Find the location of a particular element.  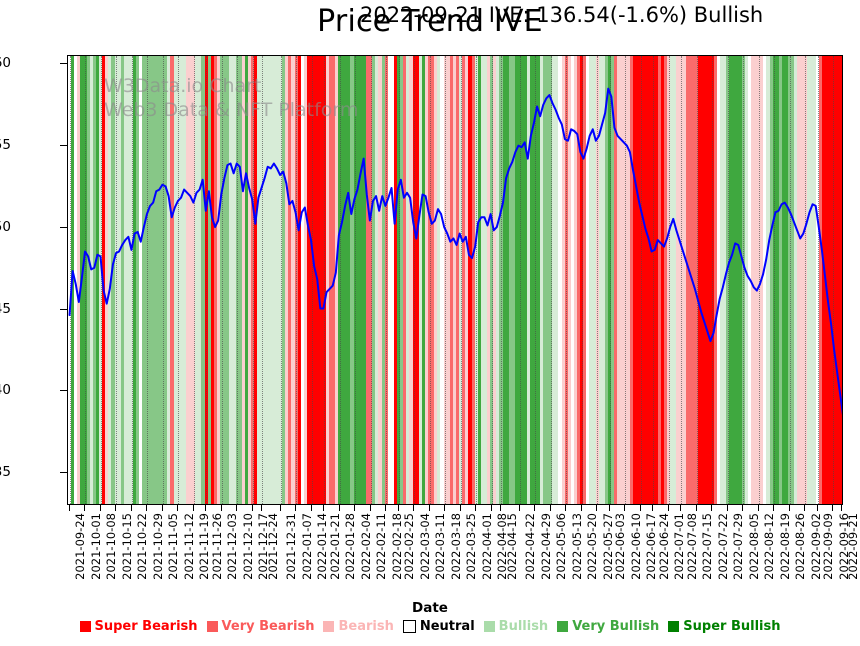

legend-item: Very Bearish is located at coordinates (260, 626).